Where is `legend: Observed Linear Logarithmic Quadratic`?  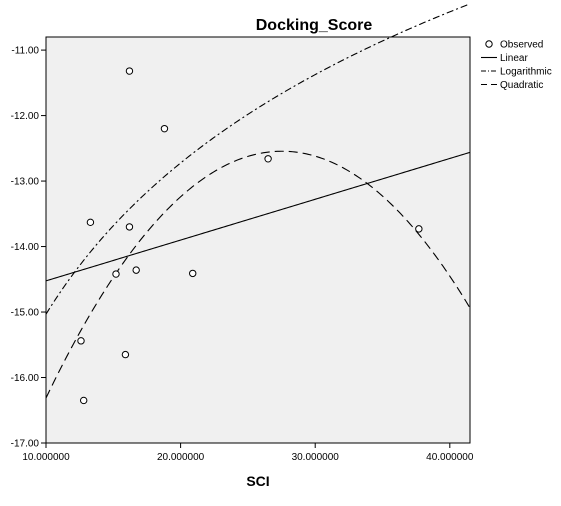
legend: Observed Linear Logarithmic Quadratic is located at coordinates (516, 65).